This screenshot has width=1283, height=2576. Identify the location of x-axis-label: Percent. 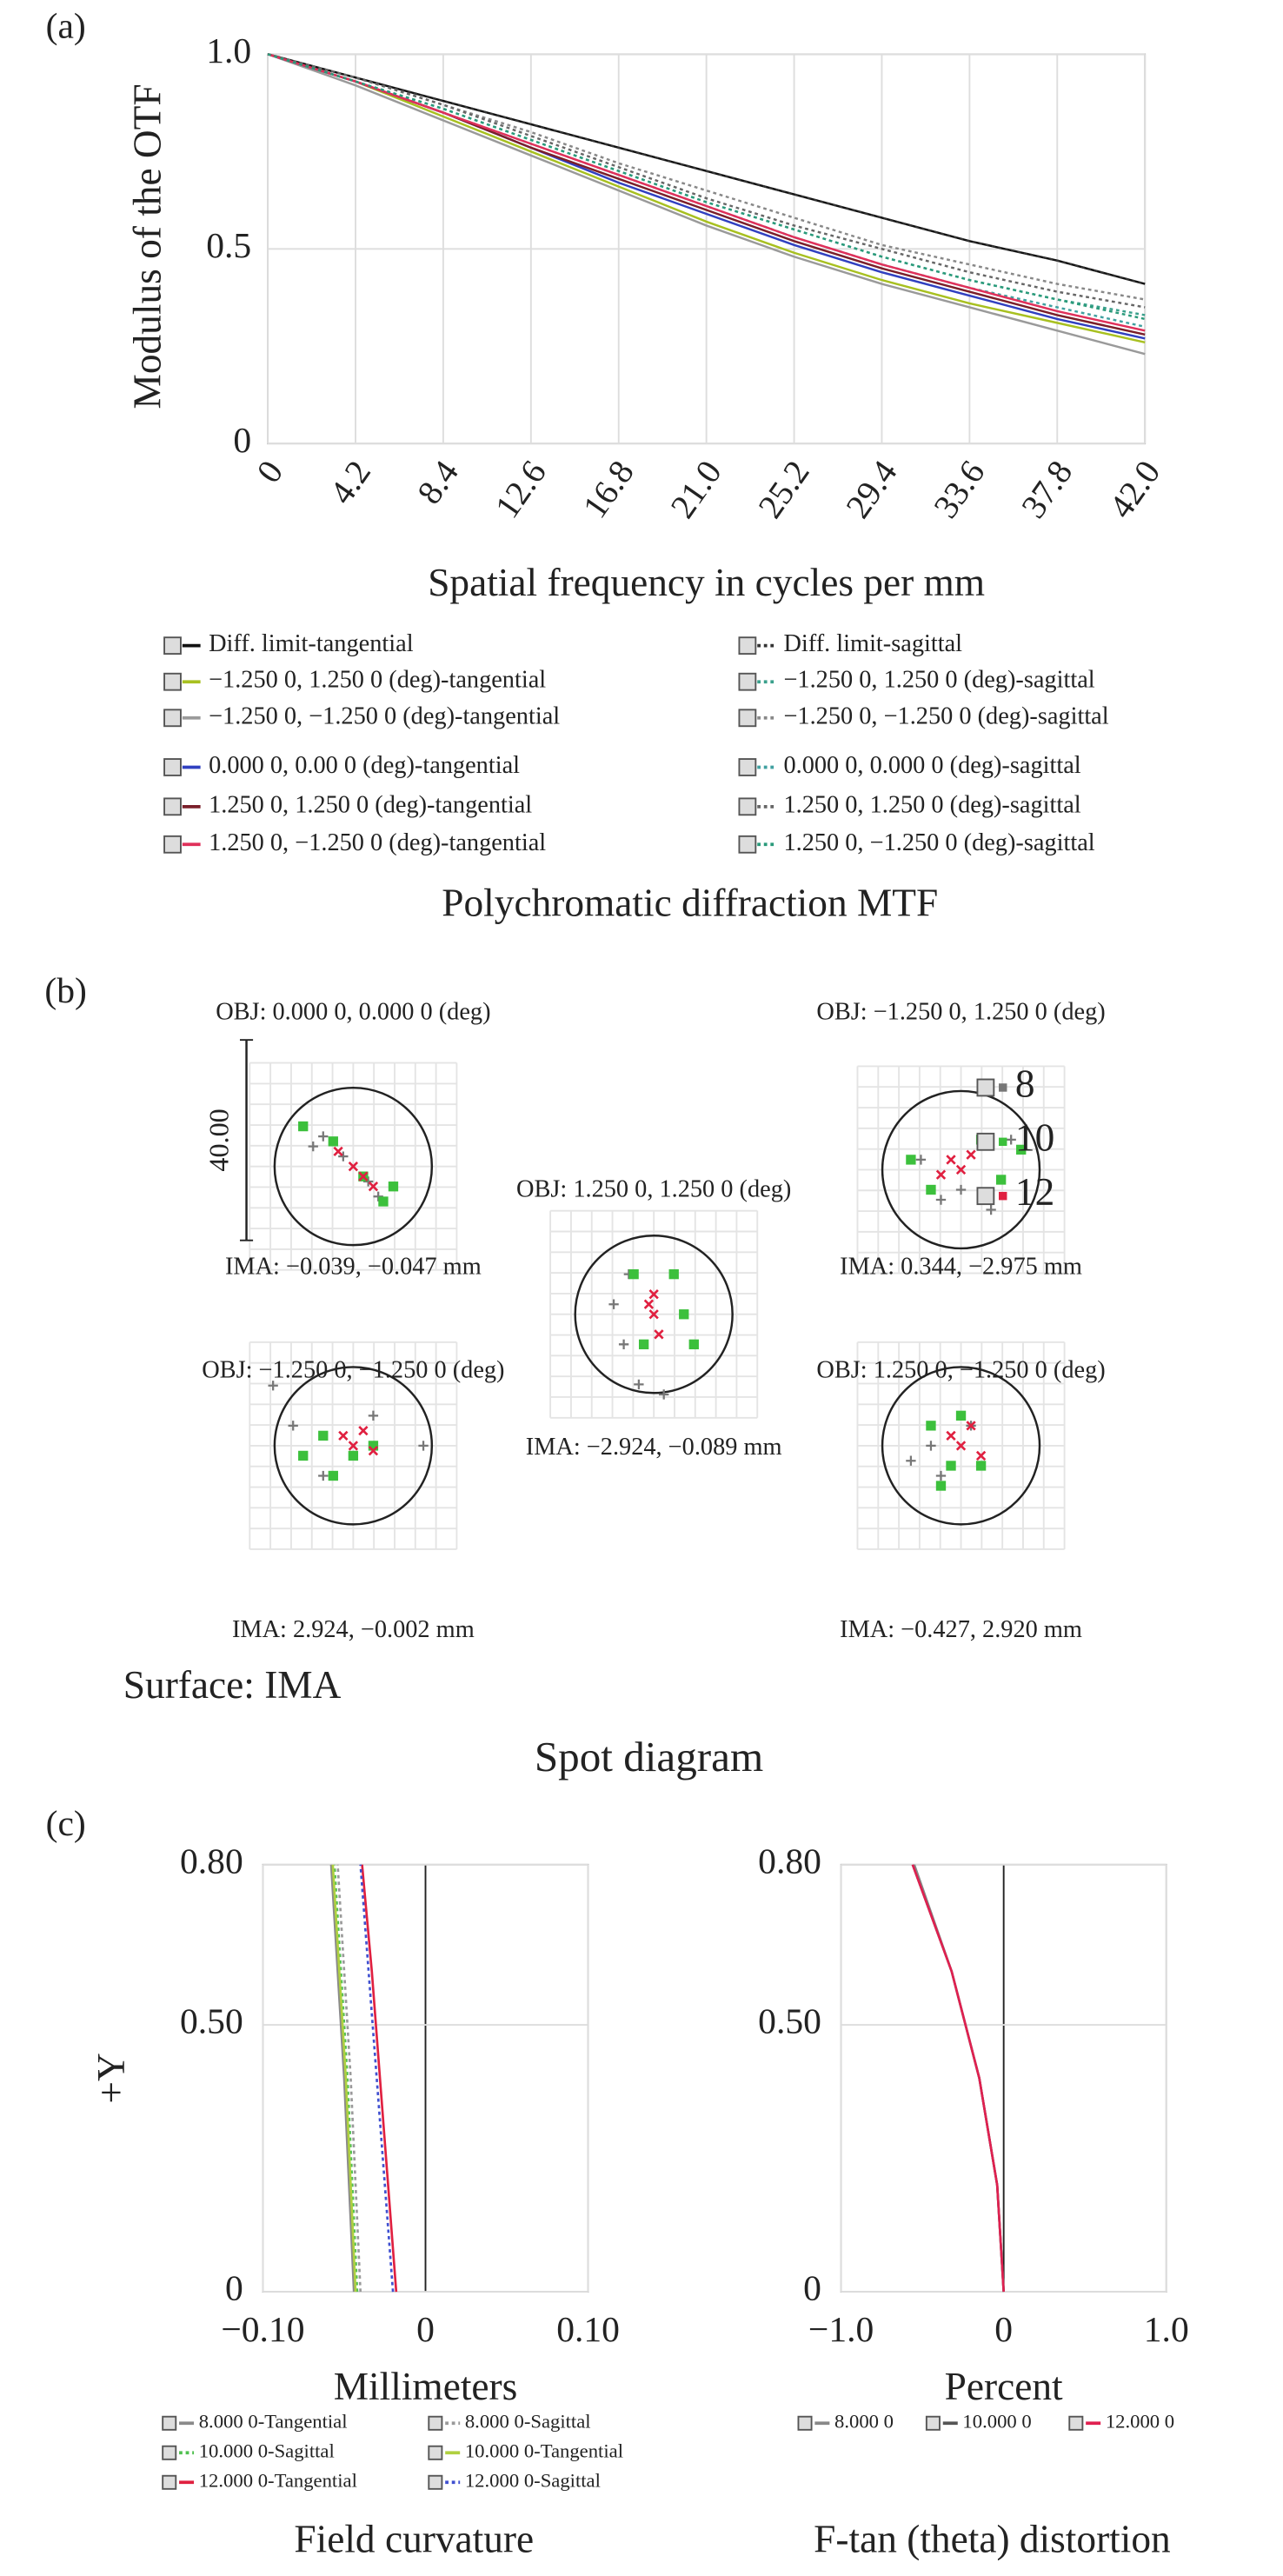
(1004, 2386).